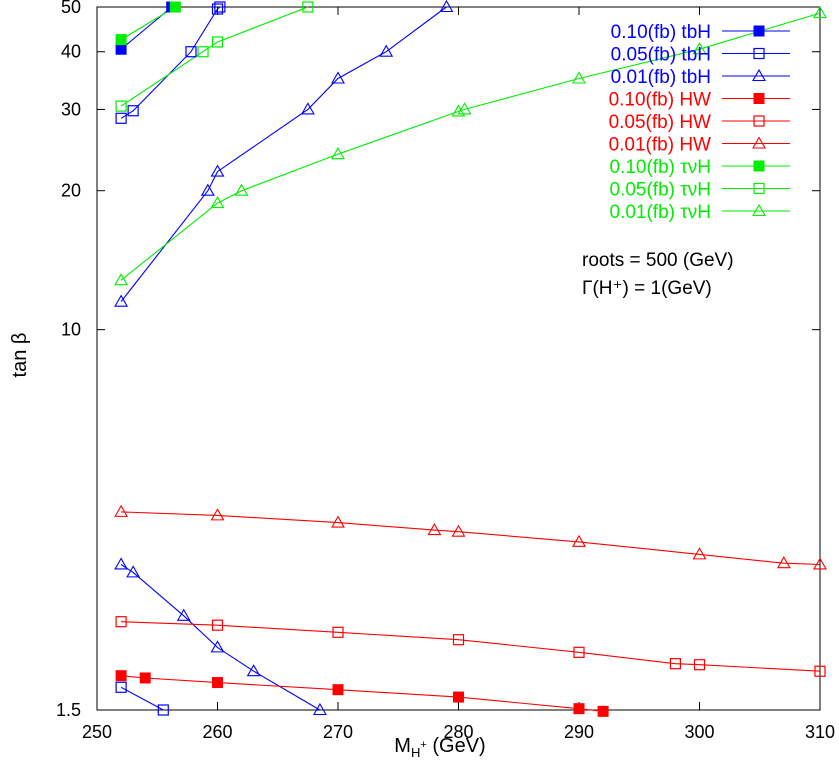 The height and width of the screenshot is (781, 839). What do you see at coordinates (647, 288) in the screenshot?
I see `annotation-width: Γ(H⁺) = 1(GeV)` at bounding box center [647, 288].